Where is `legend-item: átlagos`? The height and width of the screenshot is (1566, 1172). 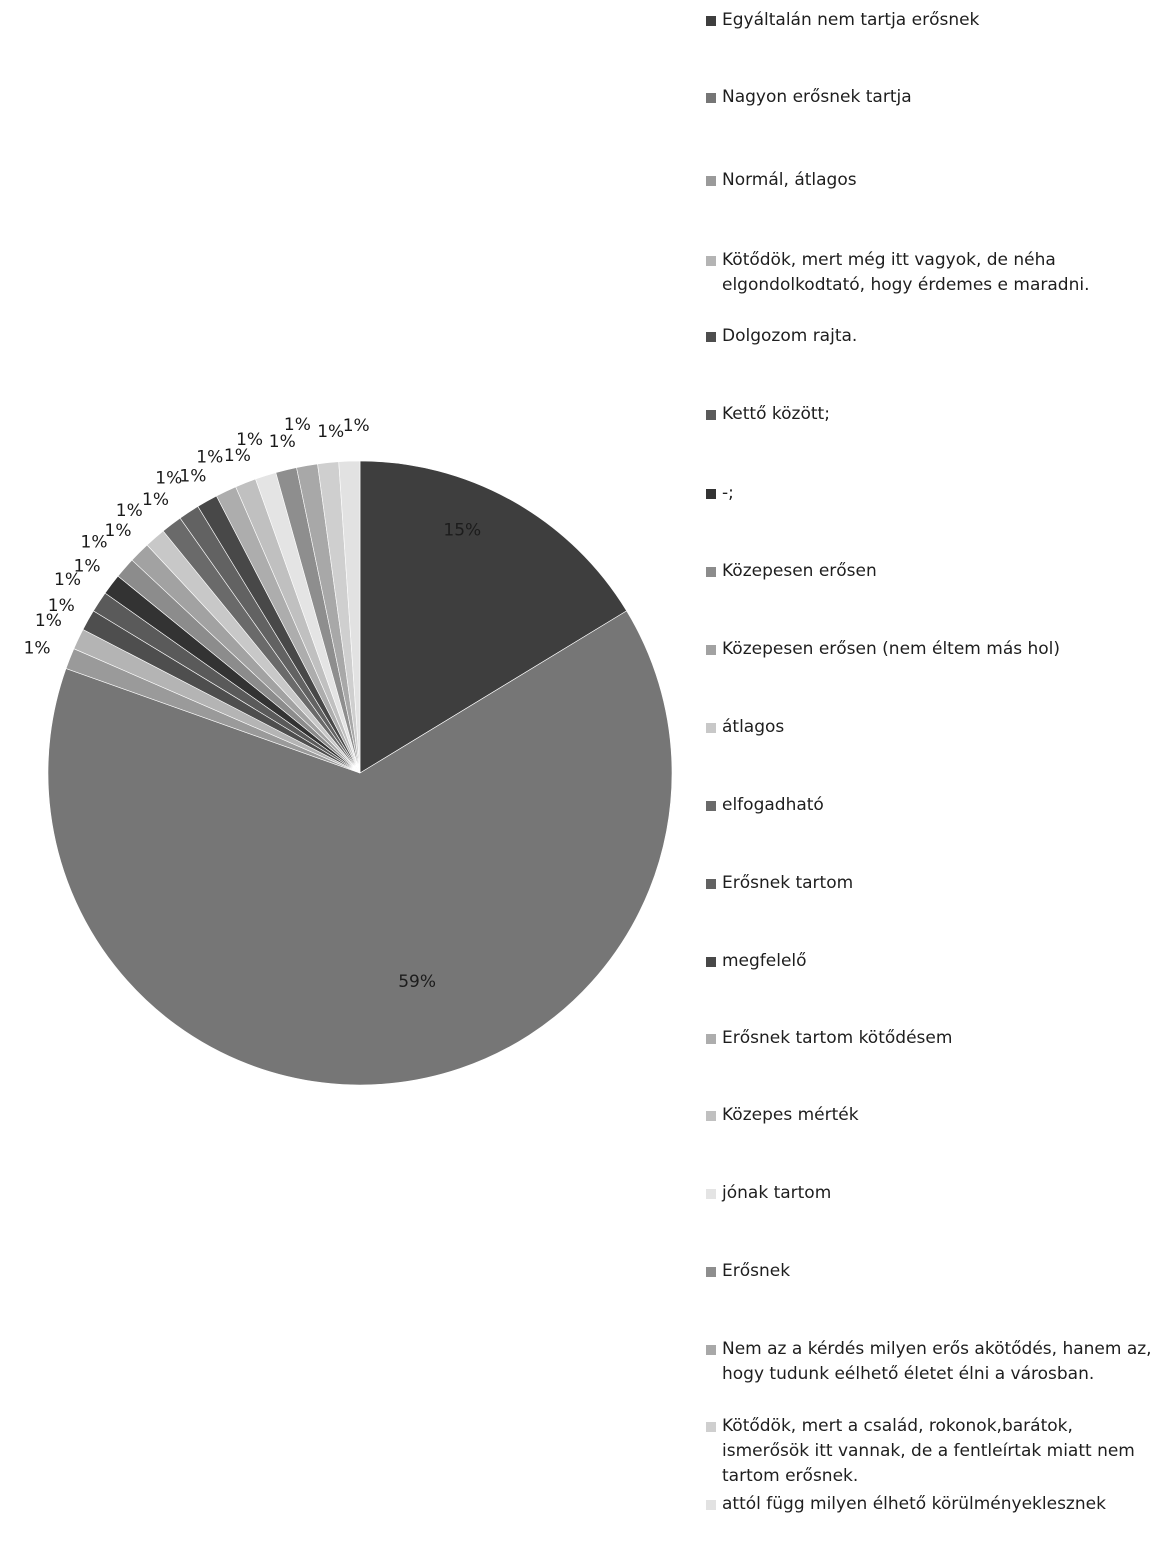 legend-item: átlagos is located at coordinates (745, 727).